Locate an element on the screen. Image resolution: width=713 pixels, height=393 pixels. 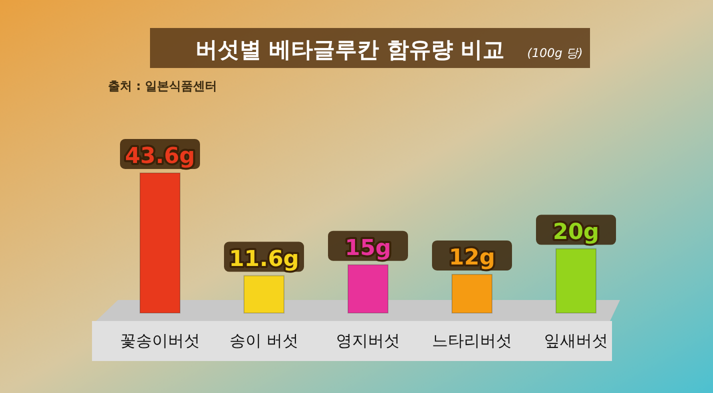
x-tick-label: 송이 버섯 is located at coordinates (264, 340).